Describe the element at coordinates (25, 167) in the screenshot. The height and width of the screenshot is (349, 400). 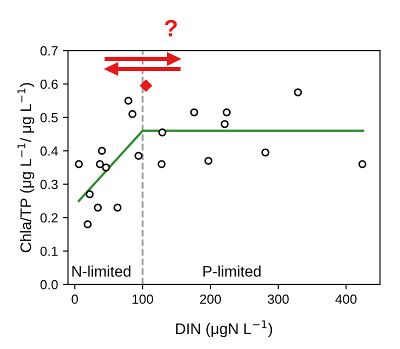
I see `y-axis-title: Chla/TP (μg L$^{−1}$/ μg L$^{−1}$)` at that location.